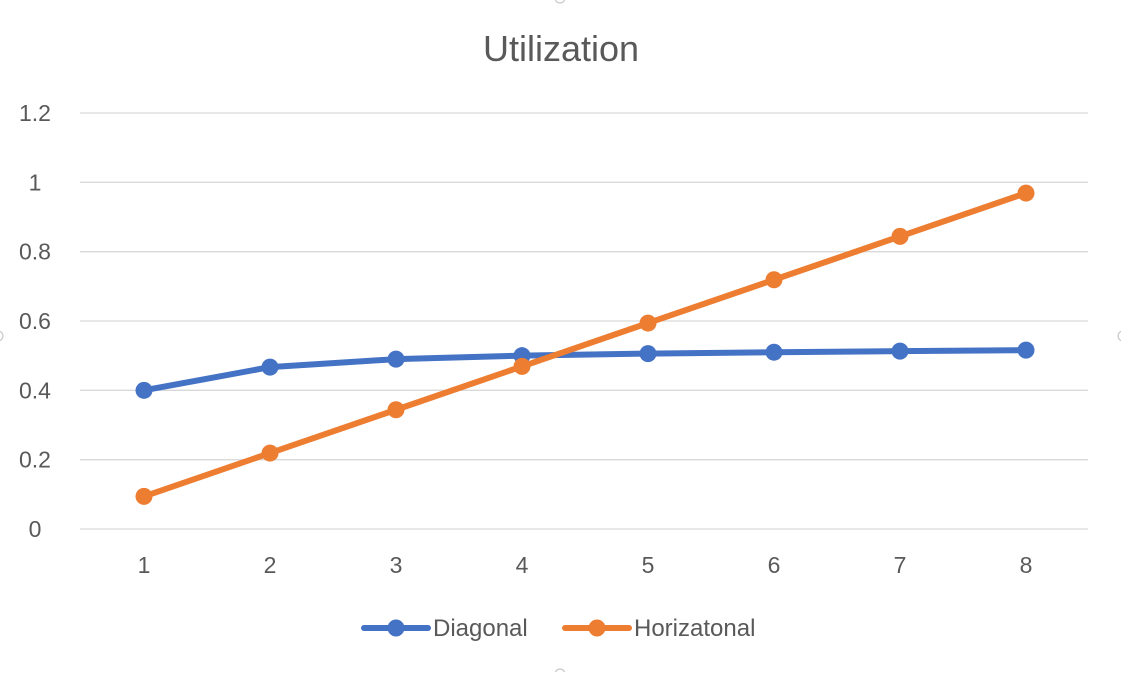  What do you see at coordinates (35, 252) in the screenshot?
I see `y-tick-label: 0.8` at bounding box center [35, 252].